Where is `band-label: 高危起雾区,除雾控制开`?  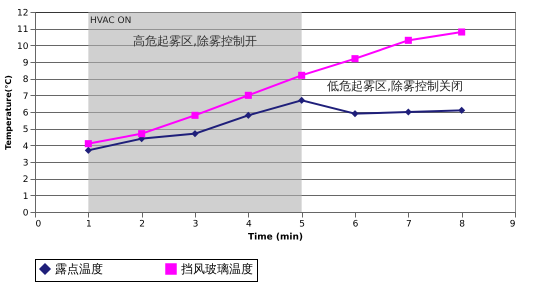
band-label: 高危起雾区,除雾控制开 is located at coordinates (195, 41).